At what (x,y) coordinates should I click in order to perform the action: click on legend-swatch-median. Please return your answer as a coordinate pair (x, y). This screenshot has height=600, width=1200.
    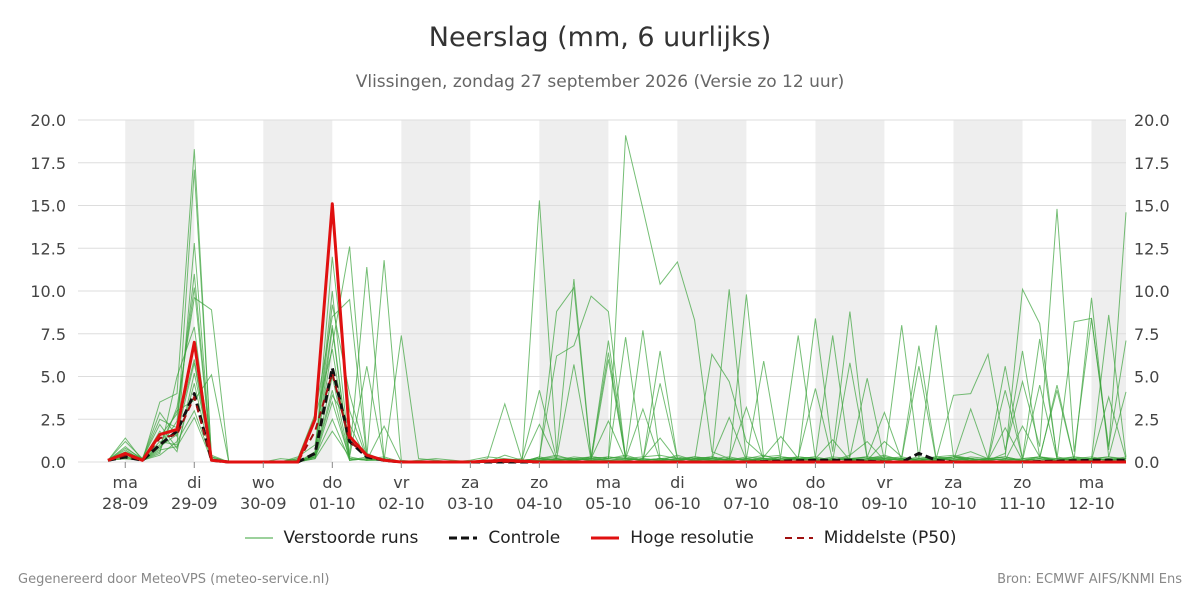
    Looking at the image, I should click on (798, 538).